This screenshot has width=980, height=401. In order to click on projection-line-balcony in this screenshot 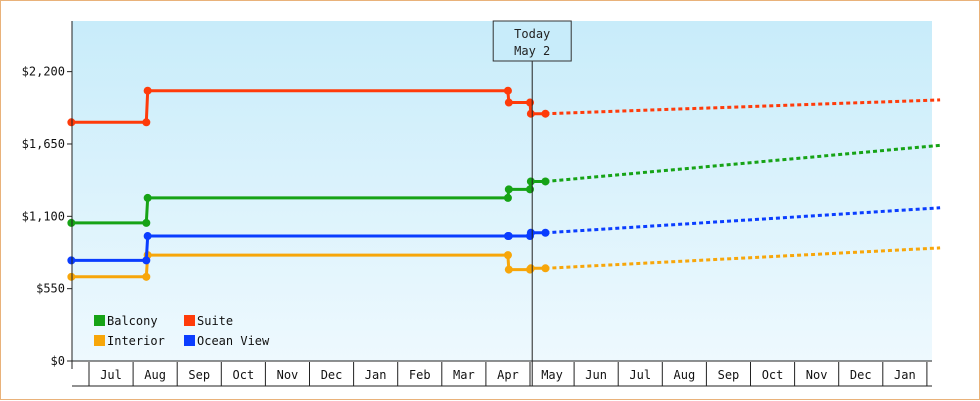, I will do `click(743, 163)`.